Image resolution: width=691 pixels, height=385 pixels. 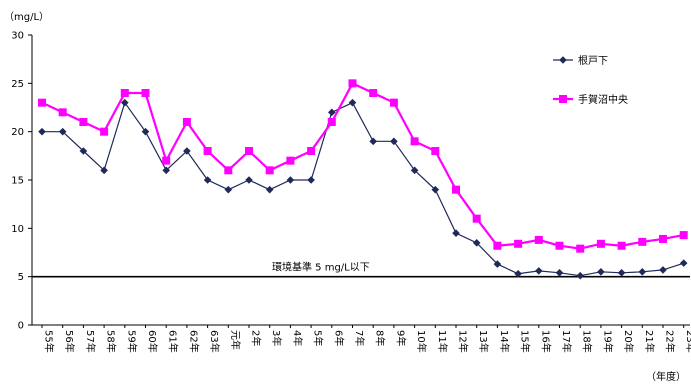 I want to click on x-tick-label: 4年, so click(x=297, y=338).